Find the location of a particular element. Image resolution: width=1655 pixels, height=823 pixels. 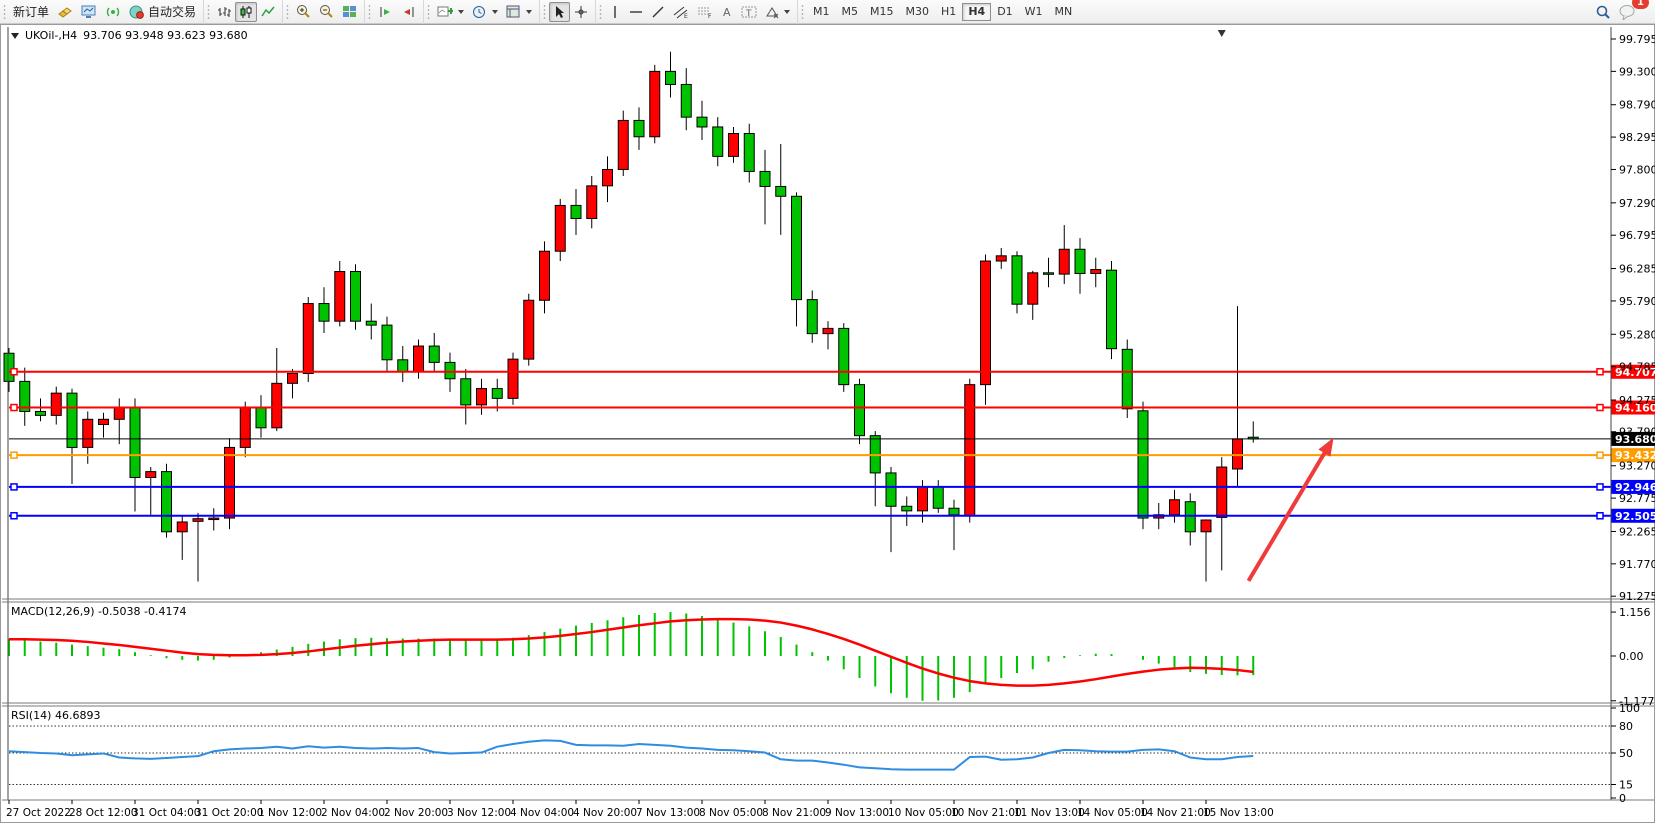

annot-layer is located at coordinates (1290, 509).